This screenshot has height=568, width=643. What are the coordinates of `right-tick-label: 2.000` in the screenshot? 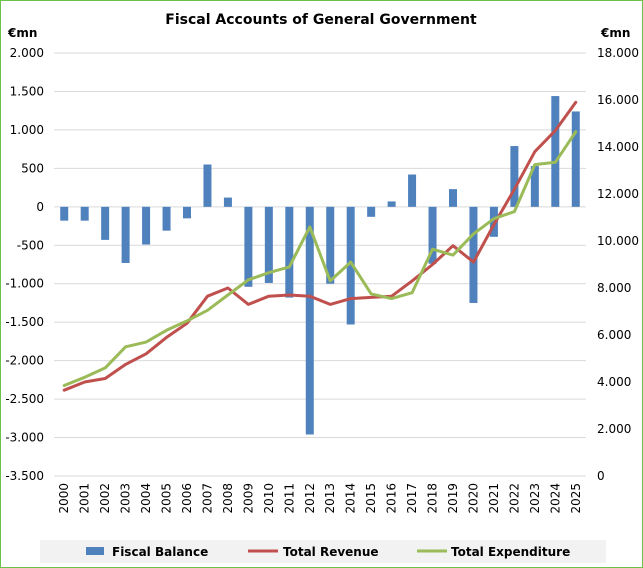 It's located at (614, 429).